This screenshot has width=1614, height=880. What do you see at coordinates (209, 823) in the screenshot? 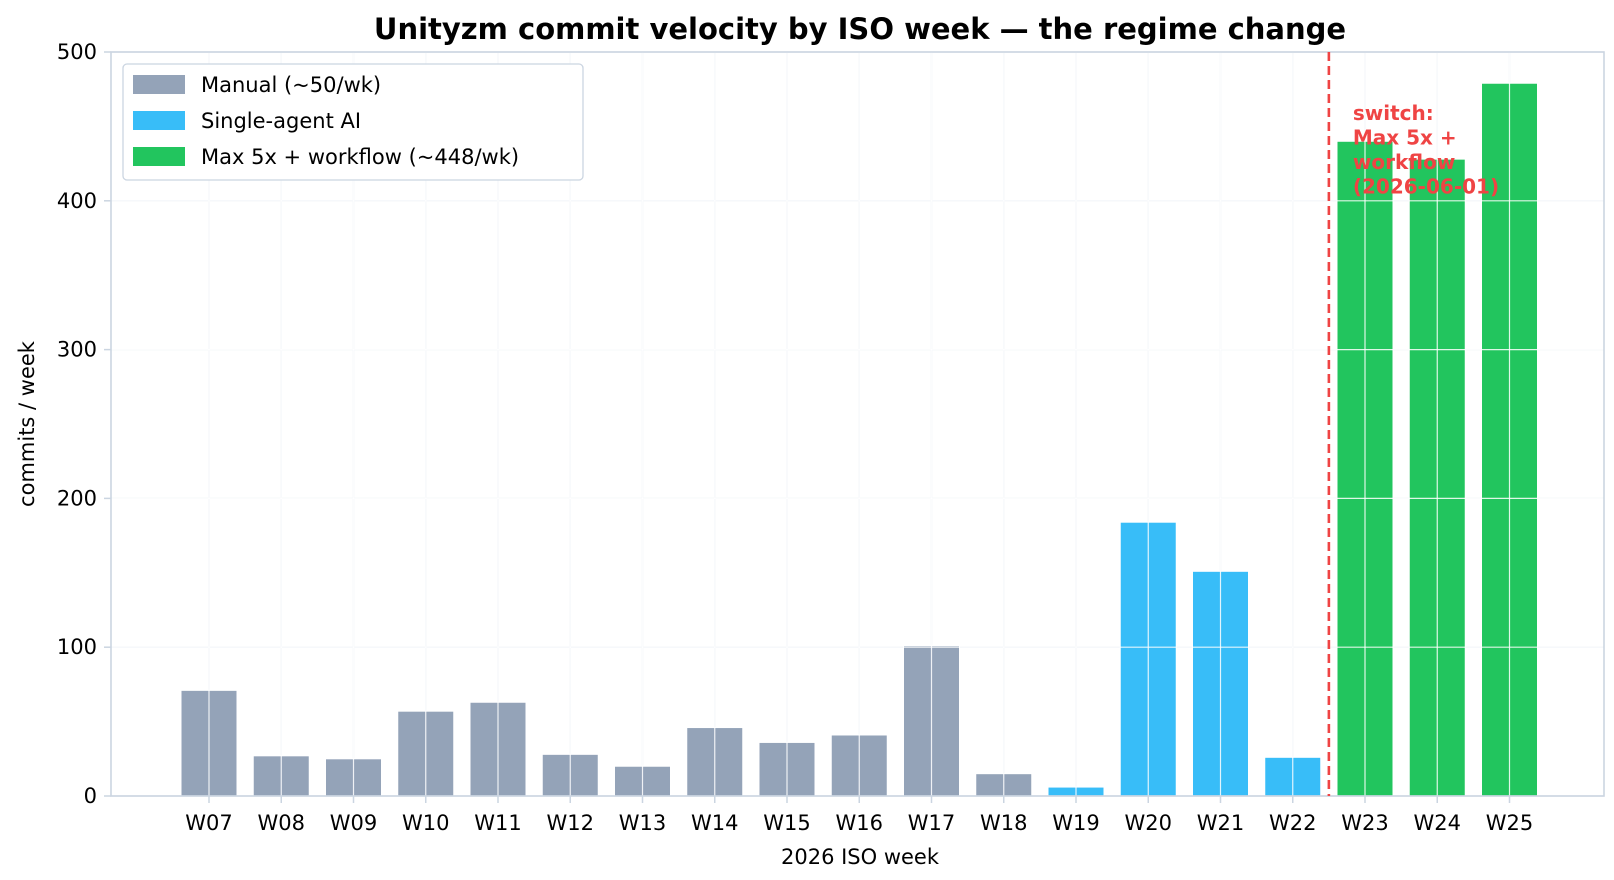
I see `x-tick-label: W07` at bounding box center [209, 823].